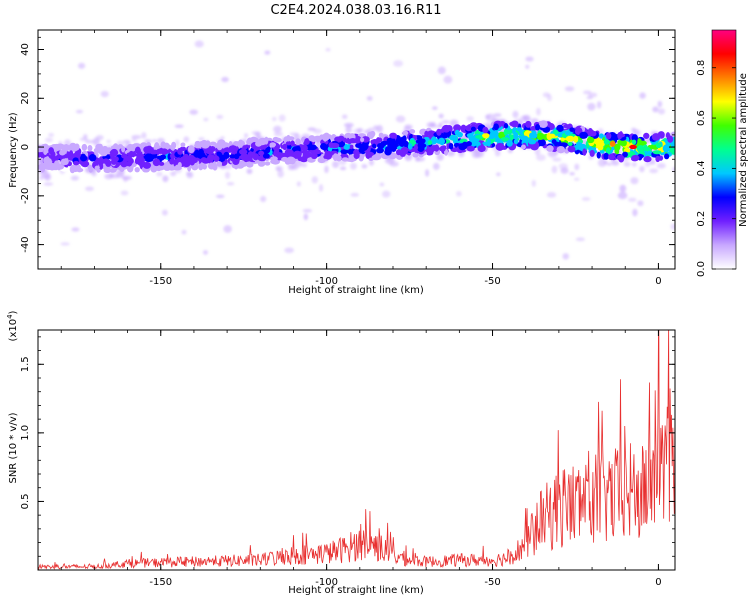 The width and height of the screenshot is (750, 600). Describe the element at coordinates (724, 149) in the screenshot. I see `colorbar-frame` at that location.